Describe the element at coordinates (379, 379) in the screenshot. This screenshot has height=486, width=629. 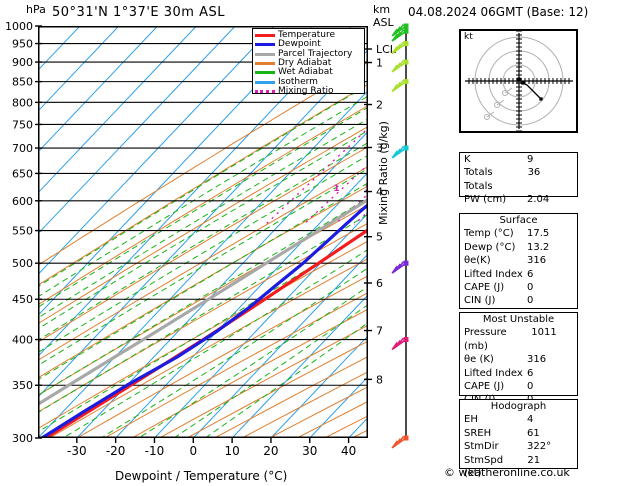
I see `svg-text: 8` at that location.